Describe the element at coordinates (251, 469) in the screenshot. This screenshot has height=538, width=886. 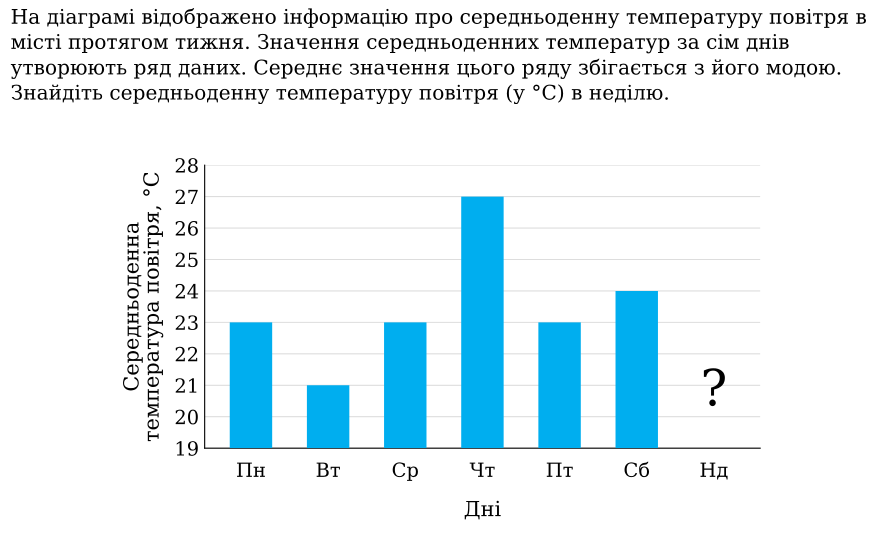
I see `x-tick-label: Пн` at that location.